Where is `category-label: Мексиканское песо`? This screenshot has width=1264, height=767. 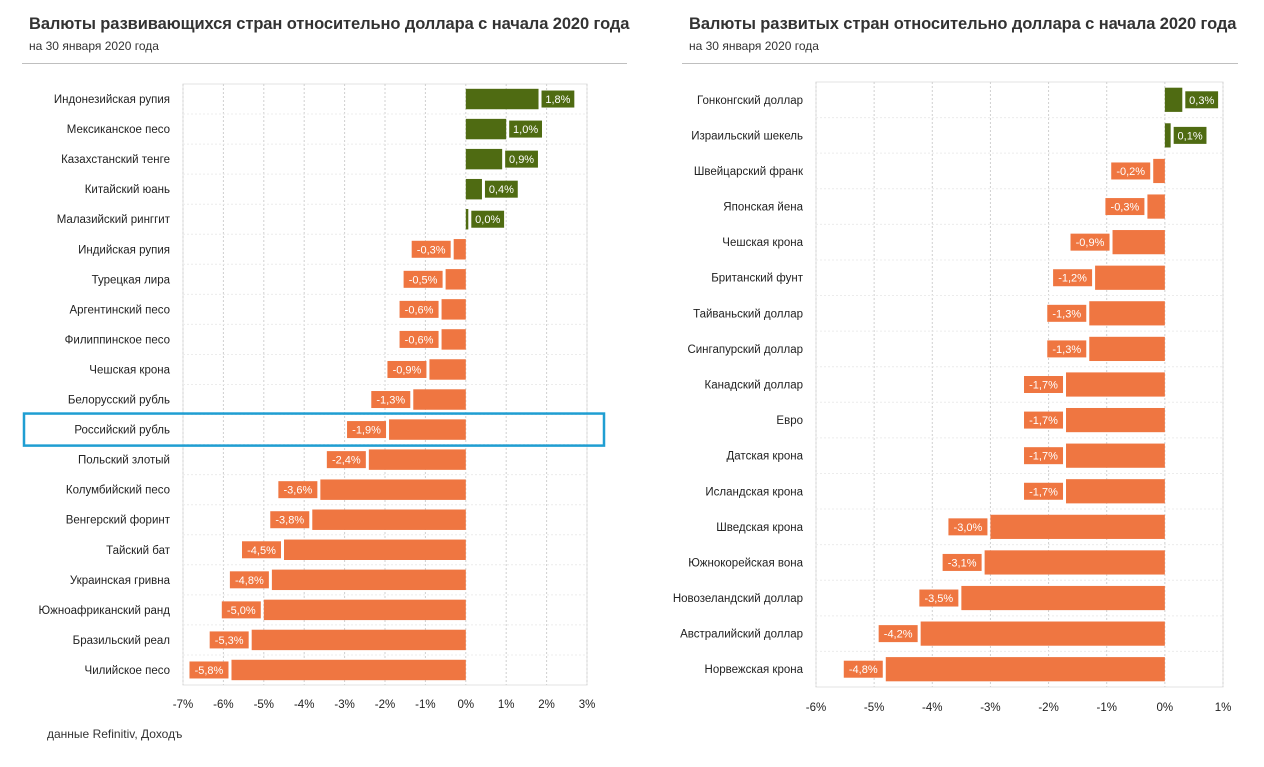 category-label: Мексиканское песо is located at coordinates (118, 130).